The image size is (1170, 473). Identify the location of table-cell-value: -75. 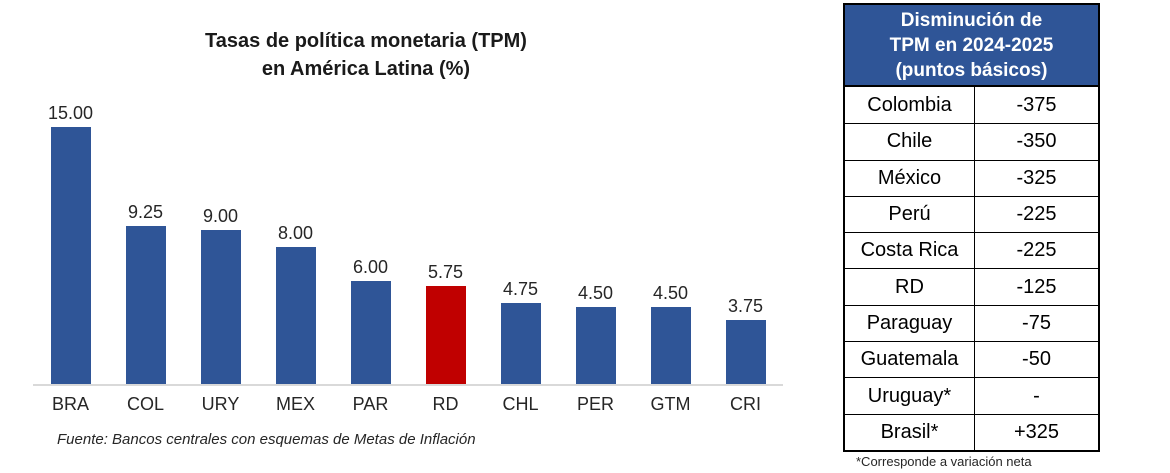
(1036, 322).